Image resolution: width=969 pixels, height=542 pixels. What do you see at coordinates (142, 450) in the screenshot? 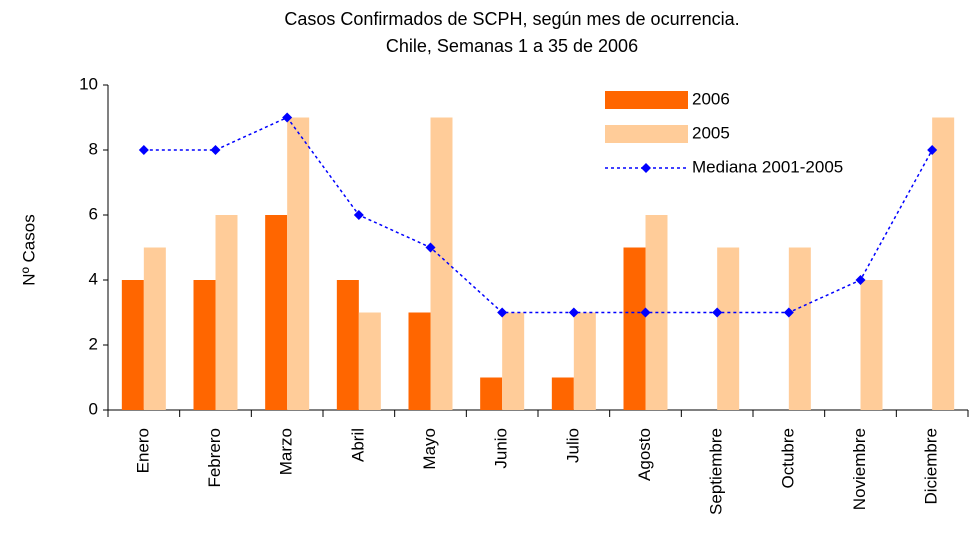
I see `x-tick-label: Enero` at bounding box center [142, 450].